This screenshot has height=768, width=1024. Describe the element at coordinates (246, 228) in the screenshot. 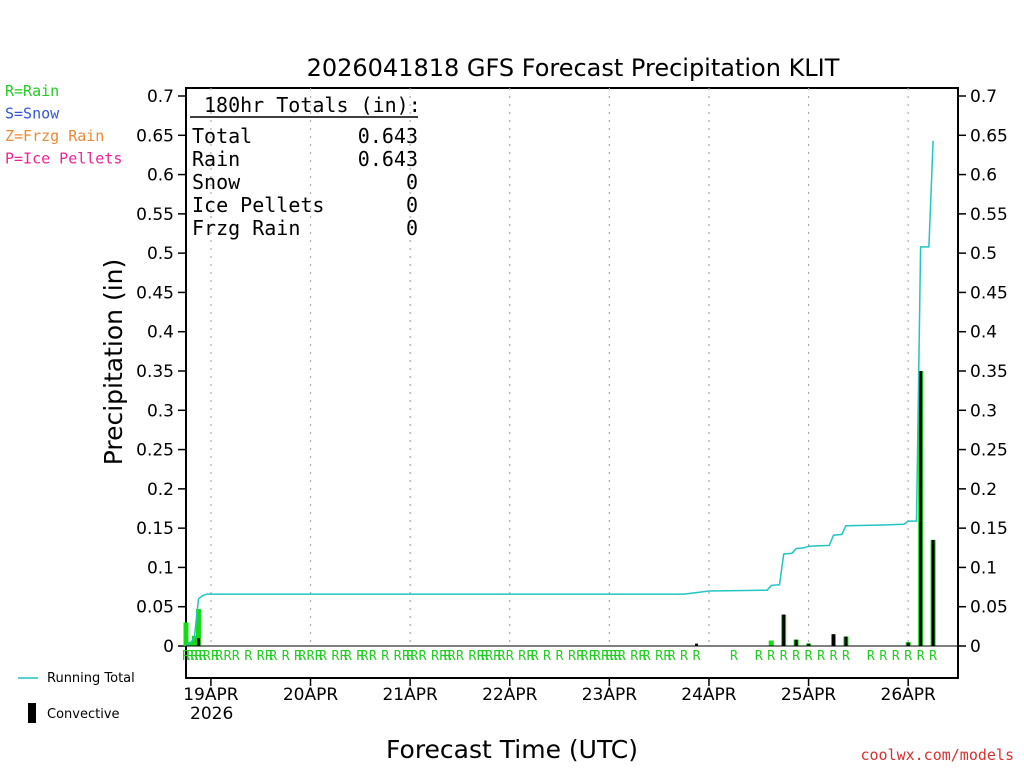

I see `totals-row-label: Frzg Rain` at that location.